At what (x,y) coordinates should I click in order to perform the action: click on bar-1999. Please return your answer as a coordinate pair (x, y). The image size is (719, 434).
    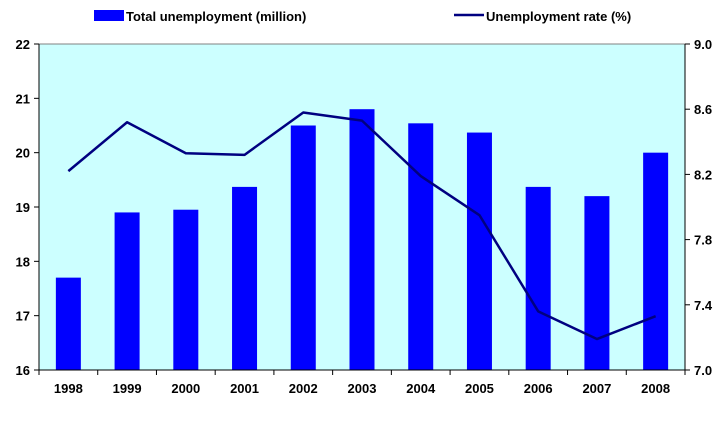
    Looking at the image, I should click on (127, 291).